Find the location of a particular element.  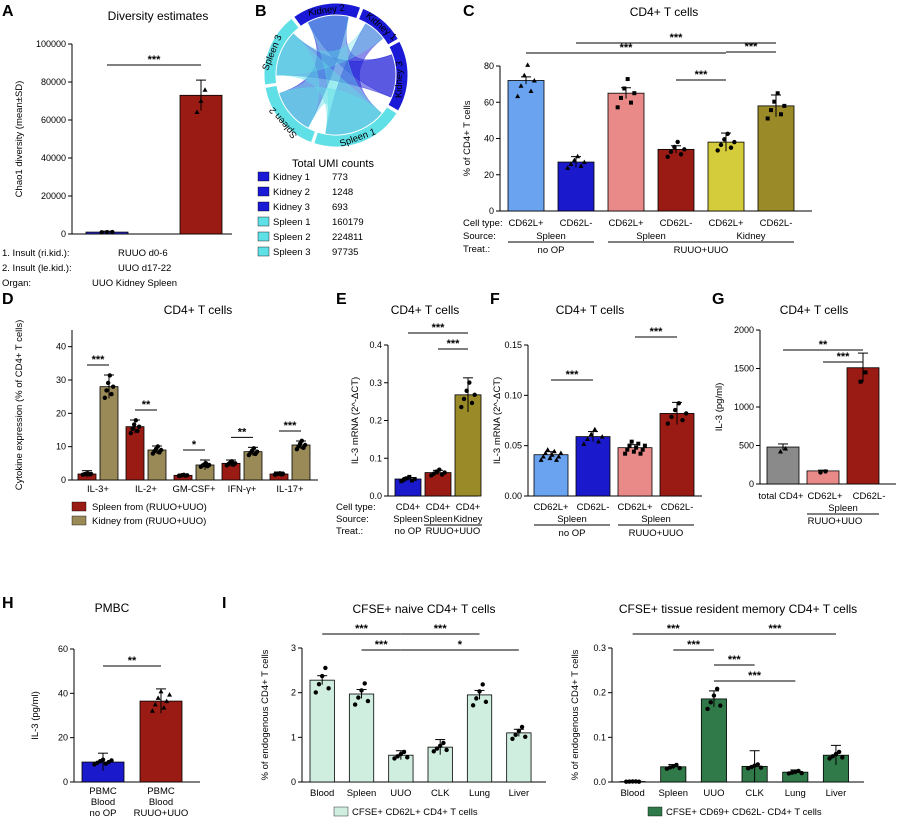

x-tick-label: UUO is located at coordinates (713, 793).